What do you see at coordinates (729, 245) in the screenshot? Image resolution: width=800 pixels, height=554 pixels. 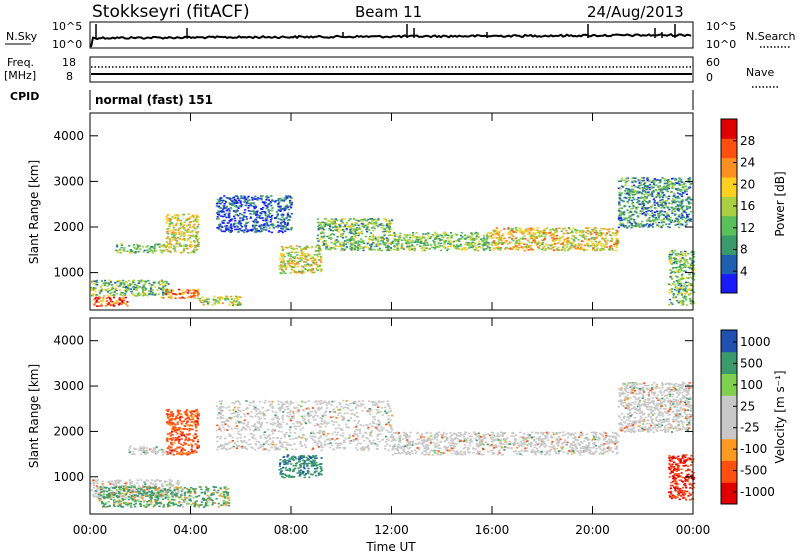 I see `power-colorbar-swatch` at bounding box center [729, 245].